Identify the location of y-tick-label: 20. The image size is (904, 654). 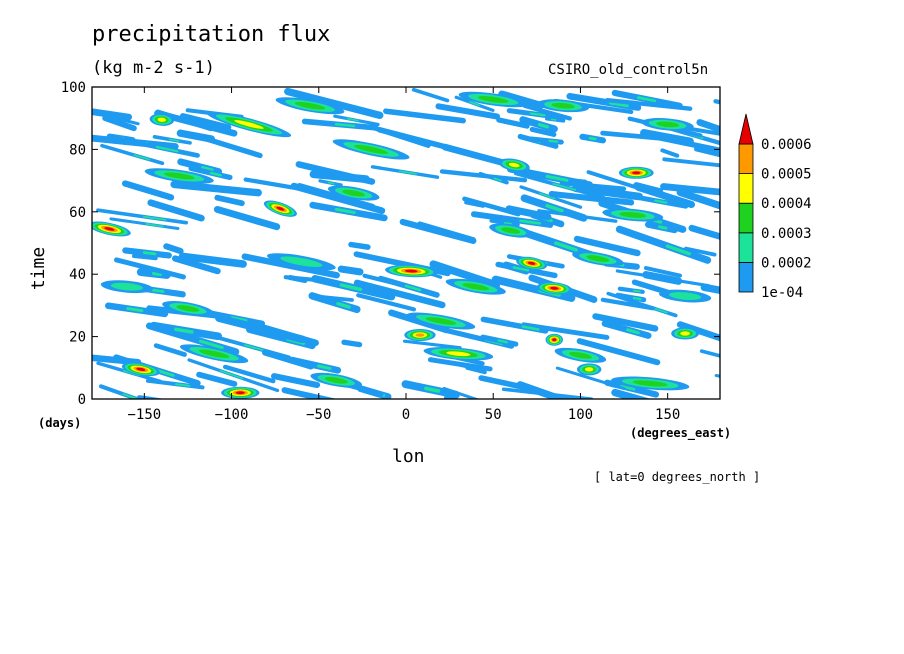
(77, 338).